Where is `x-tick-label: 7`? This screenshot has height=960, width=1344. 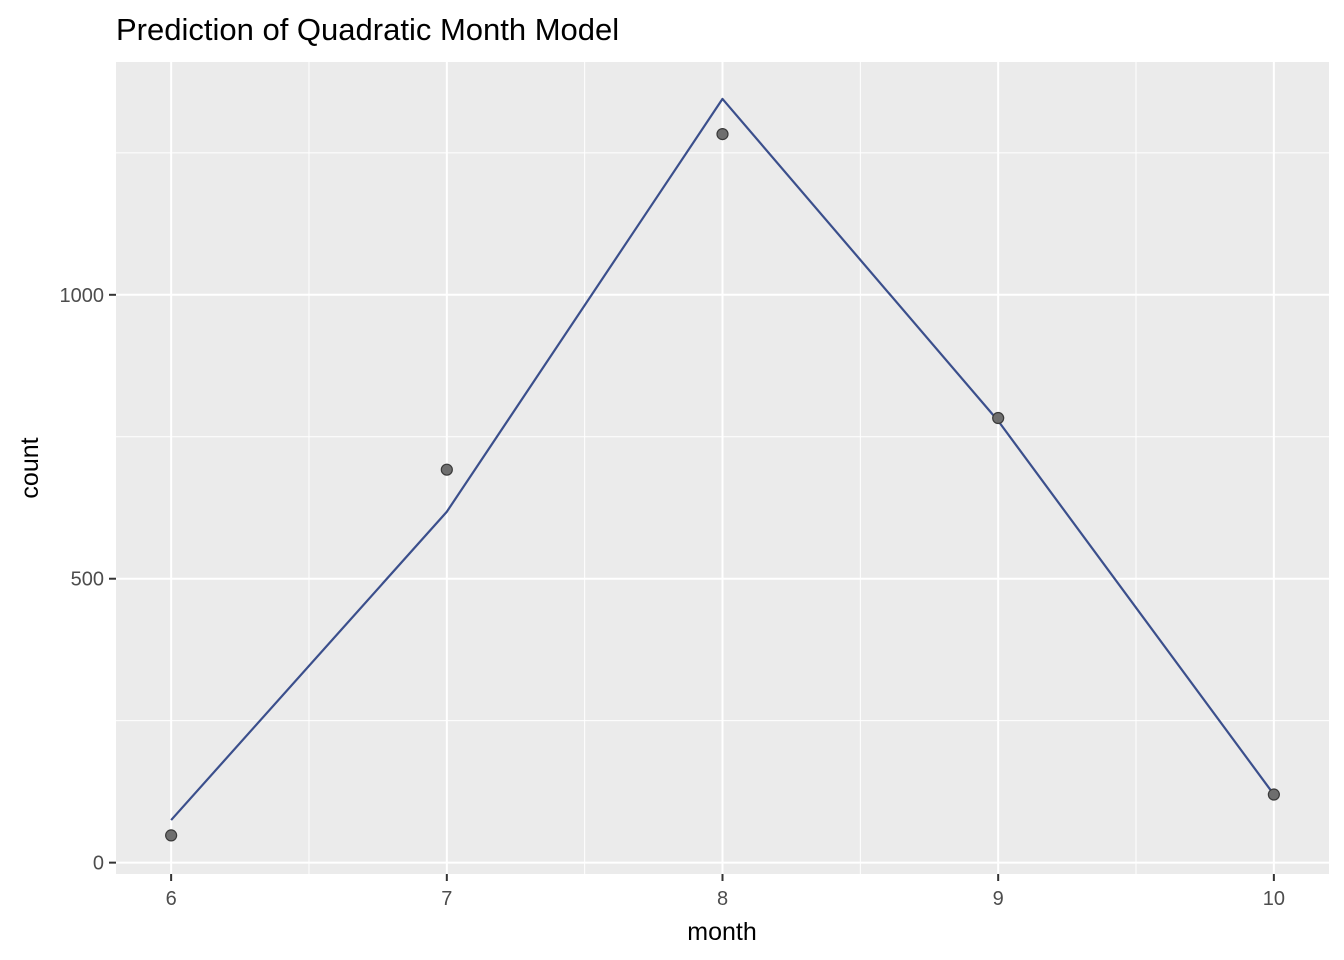
x-tick-label: 7 is located at coordinates (446, 899).